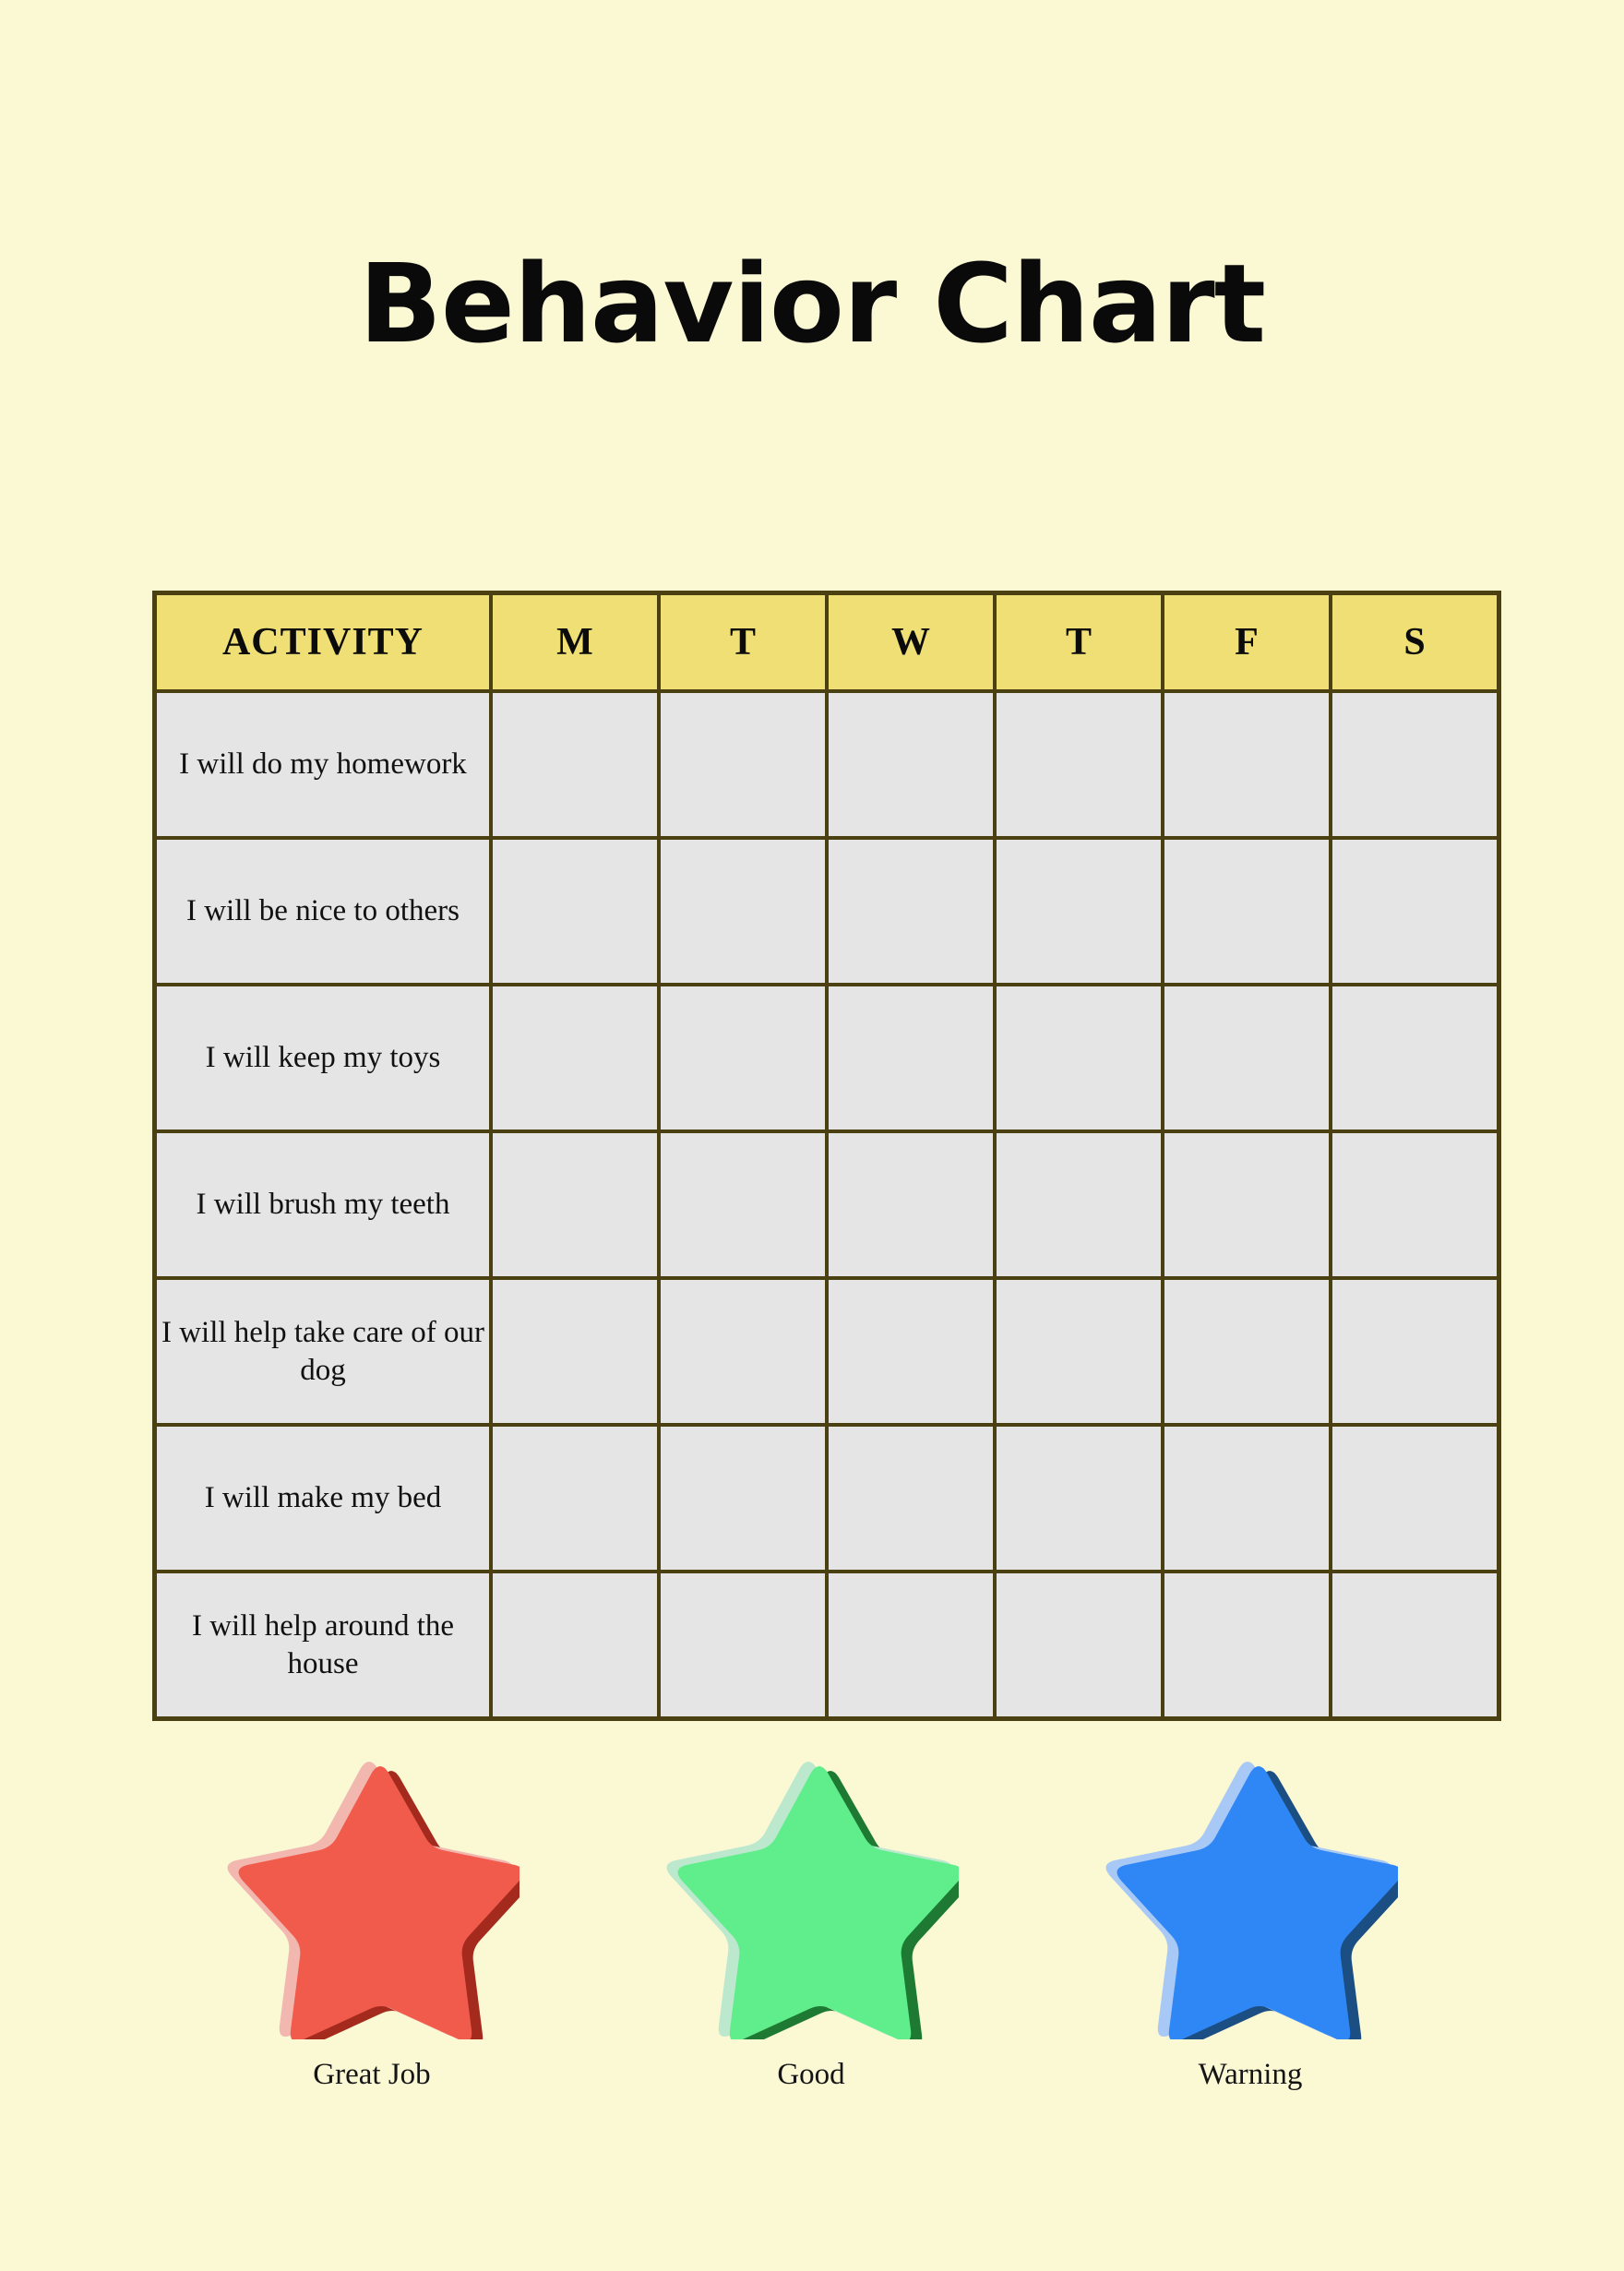 This screenshot has height=2271, width=1624. Describe the element at coordinates (1246, 642) in the screenshot. I see `column-header-friday: F` at that location.